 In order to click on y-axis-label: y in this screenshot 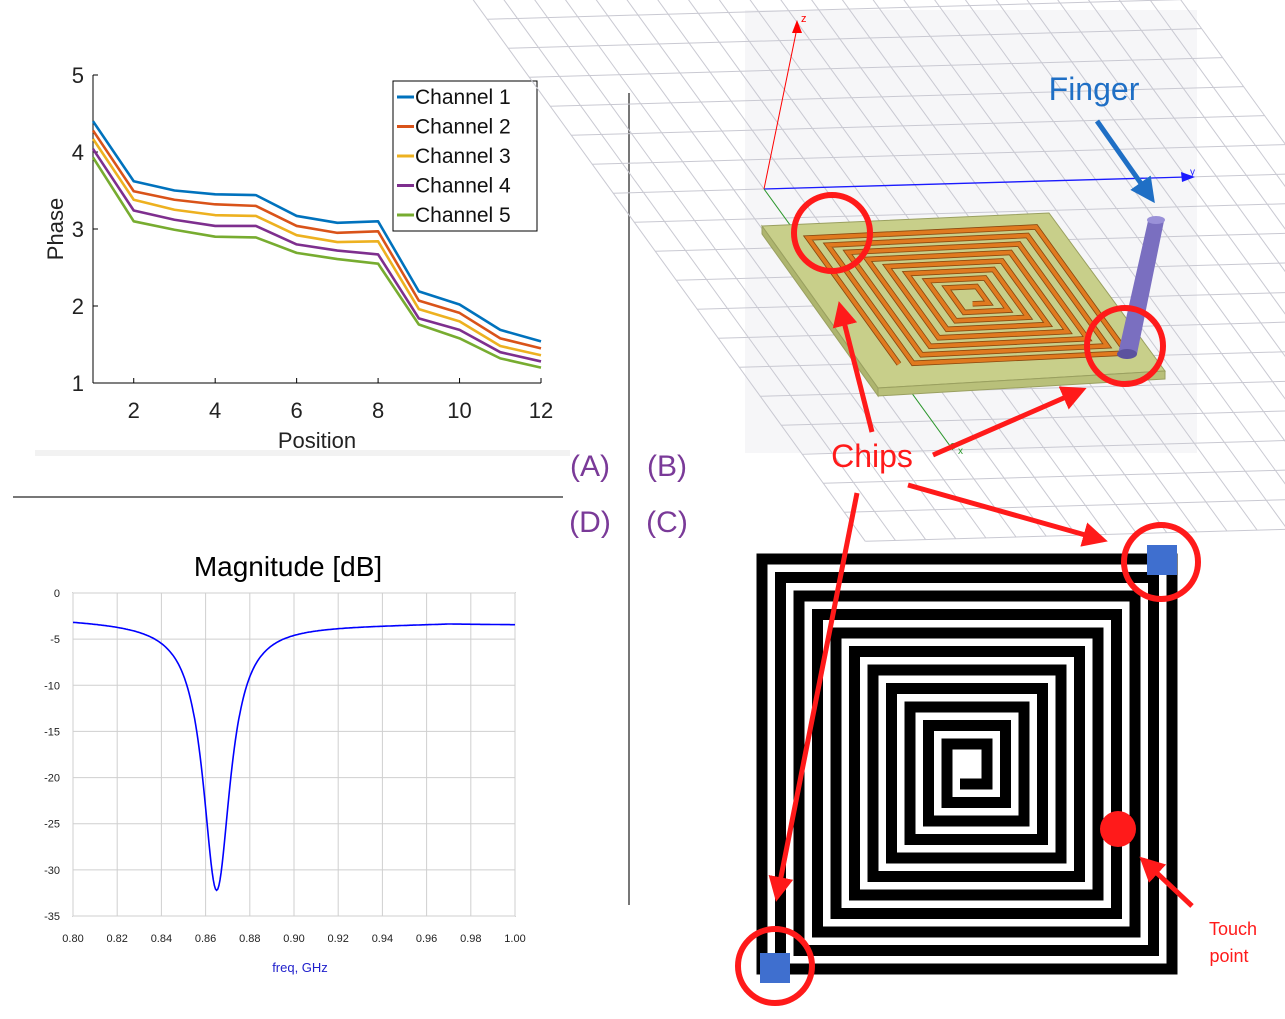, I will do `click(1192, 172)`.